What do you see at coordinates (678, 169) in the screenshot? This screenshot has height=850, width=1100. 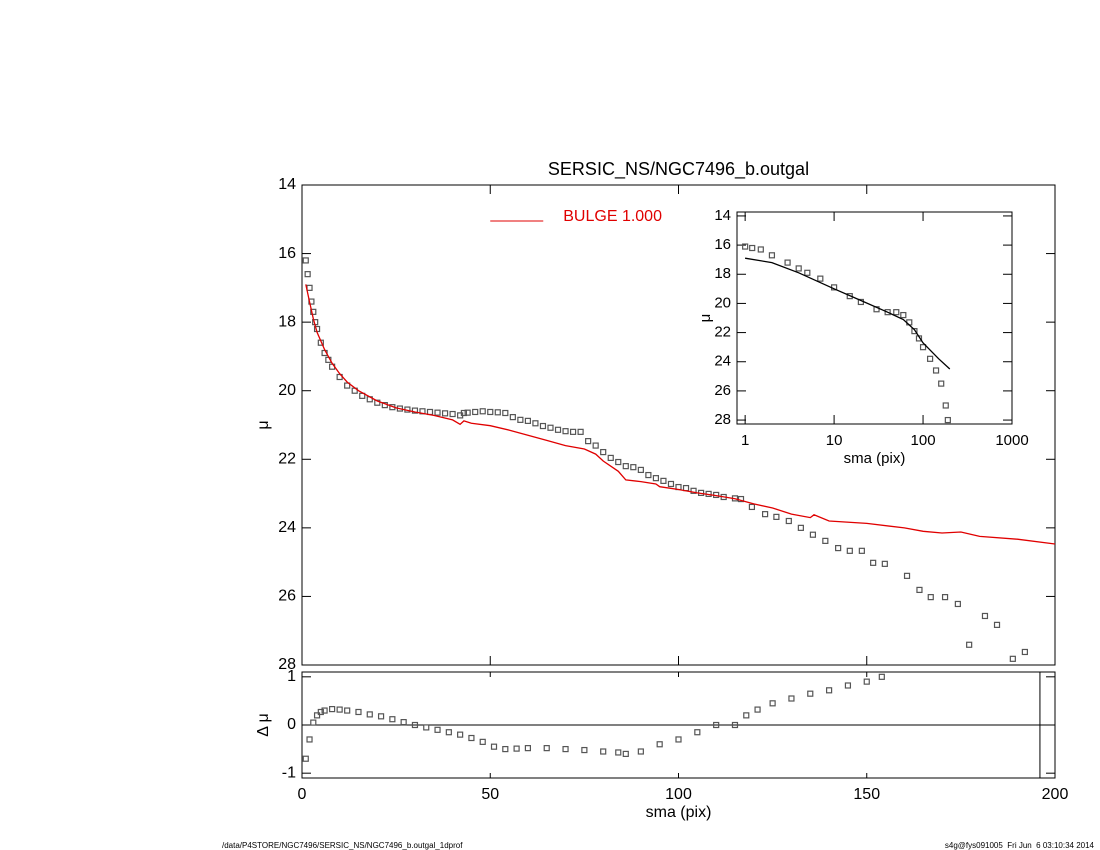 I see `chart-title: SERSIC_NS/NGC7496_b.outgal` at bounding box center [678, 169].